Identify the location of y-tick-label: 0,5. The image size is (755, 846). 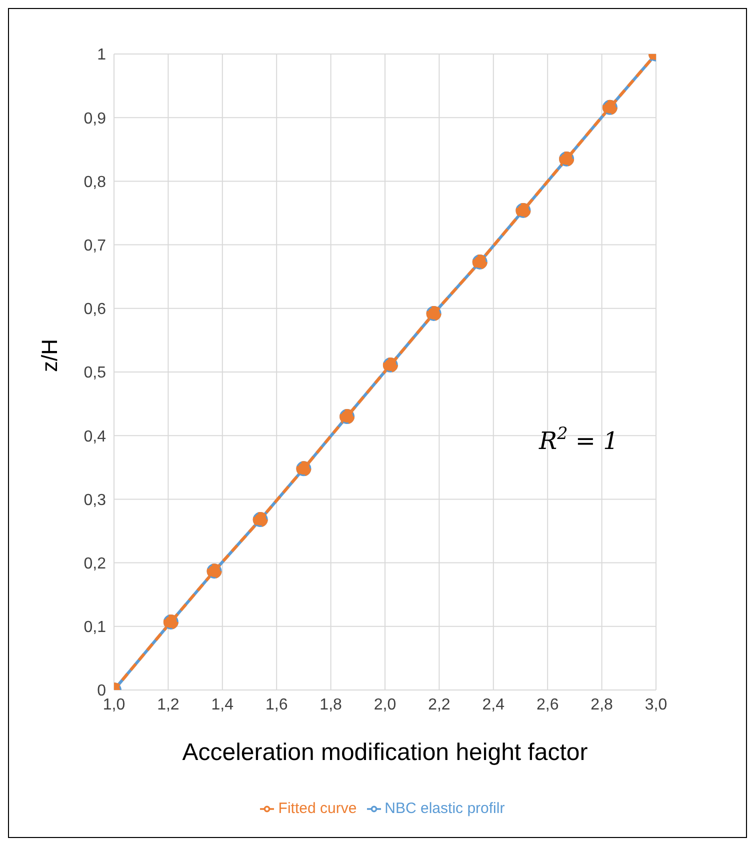
(95, 373).